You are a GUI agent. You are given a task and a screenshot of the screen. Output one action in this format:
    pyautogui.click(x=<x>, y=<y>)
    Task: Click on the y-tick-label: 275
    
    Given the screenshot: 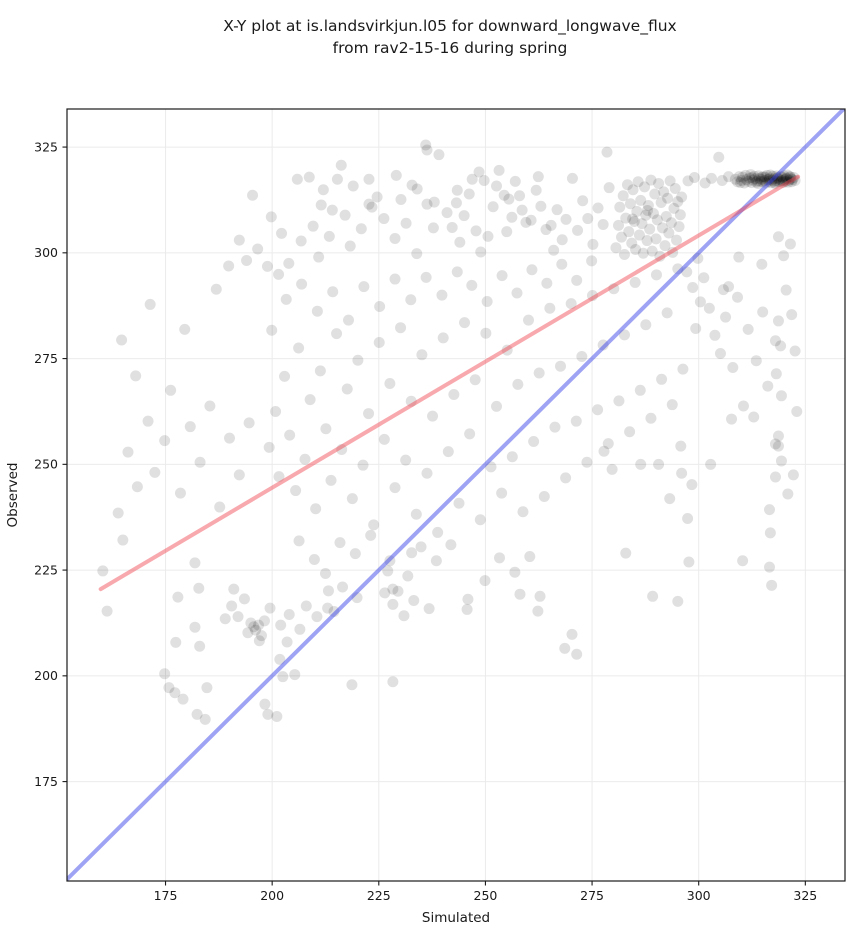 What is the action you would take?
    pyautogui.click(x=46, y=358)
    